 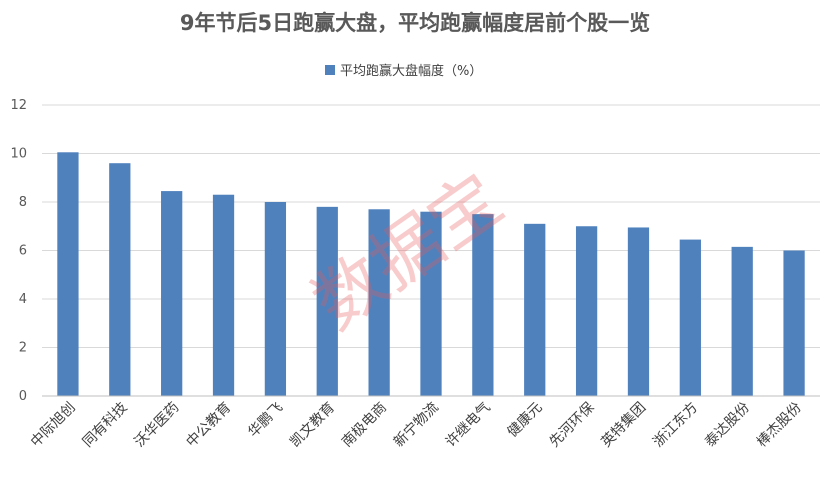 I want to click on x-tick-label: 英特集团, so click(x=624, y=425).